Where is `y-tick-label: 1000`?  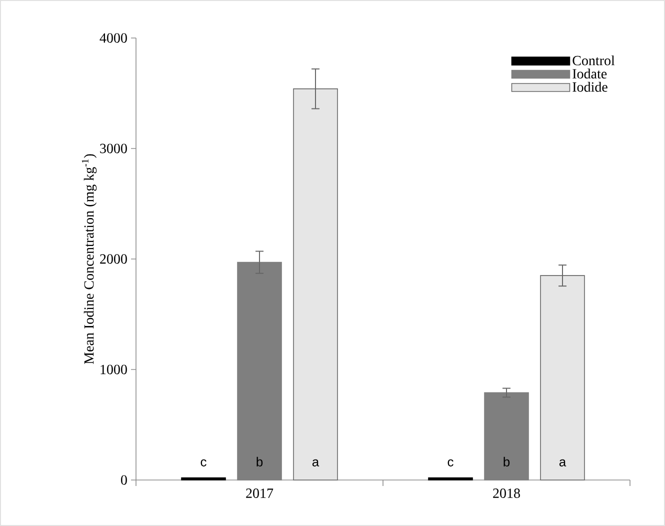 y-tick-label: 1000 is located at coordinates (113, 369).